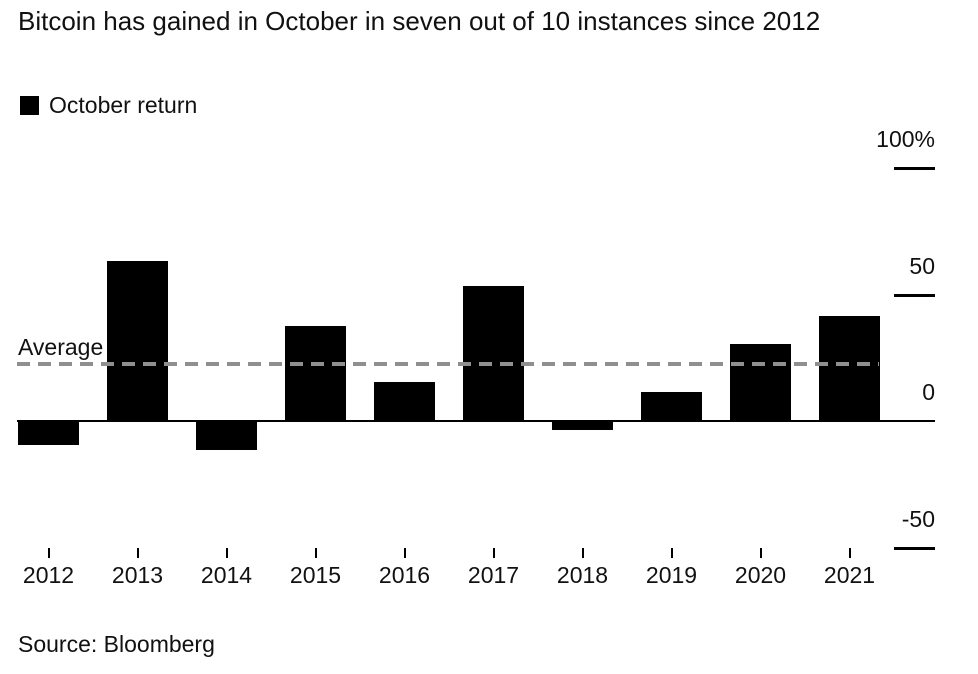  I want to click on x-tick-label-2015: 2015, so click(315, 575).